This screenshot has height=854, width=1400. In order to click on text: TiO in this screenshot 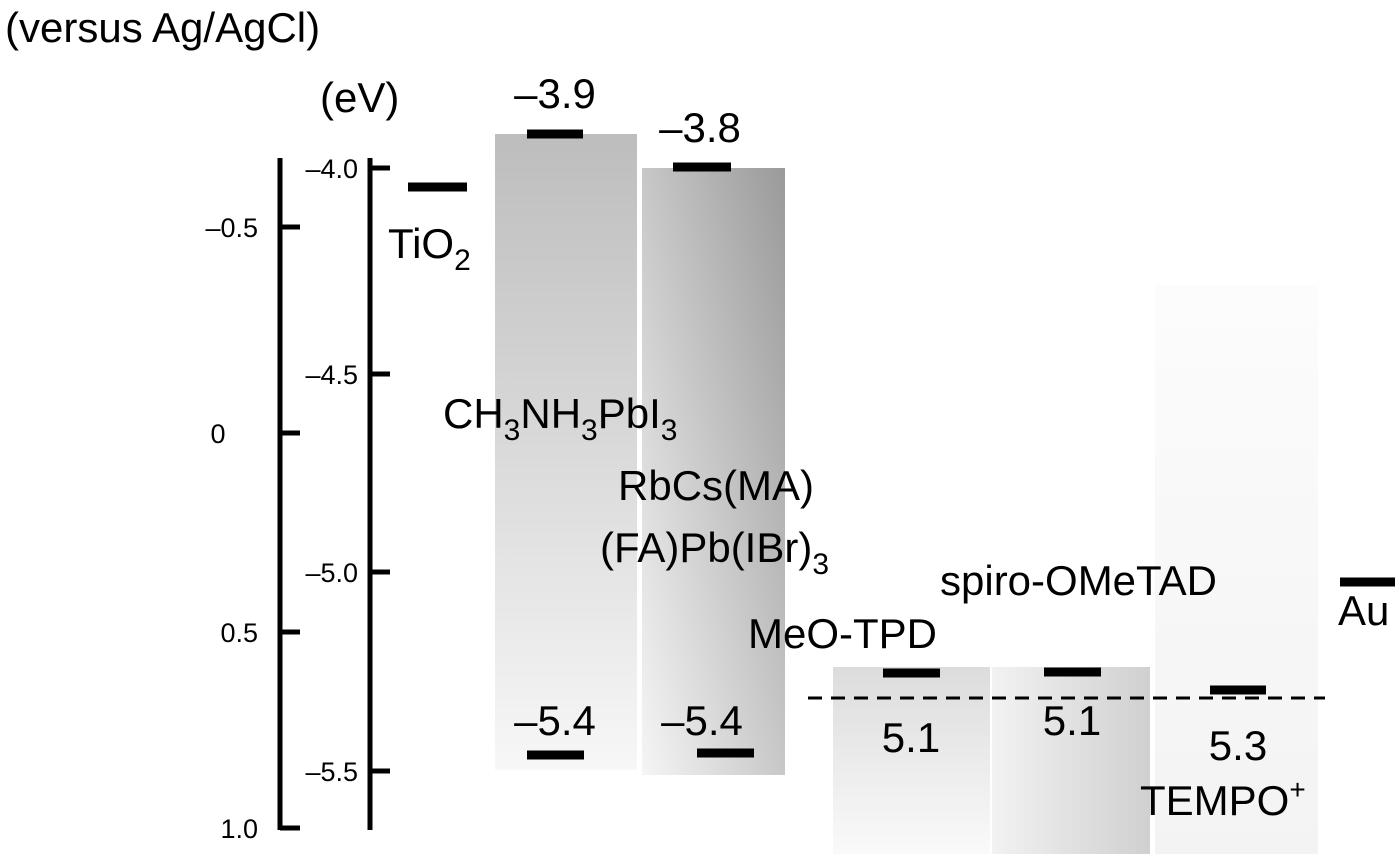, I will do `click(421, 243)`.